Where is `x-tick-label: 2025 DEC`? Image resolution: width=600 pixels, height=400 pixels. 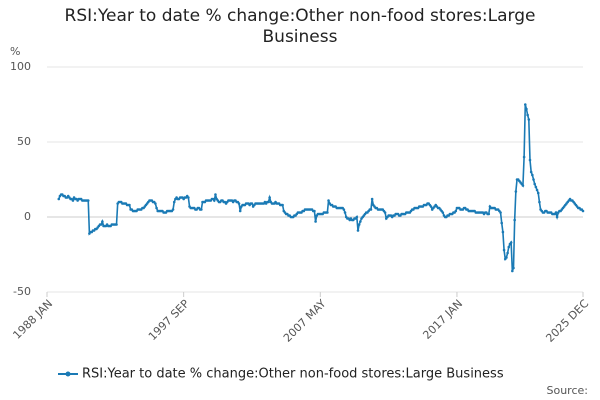
x-tick-label: 2025 DEC is located at coordinates (567, 321).